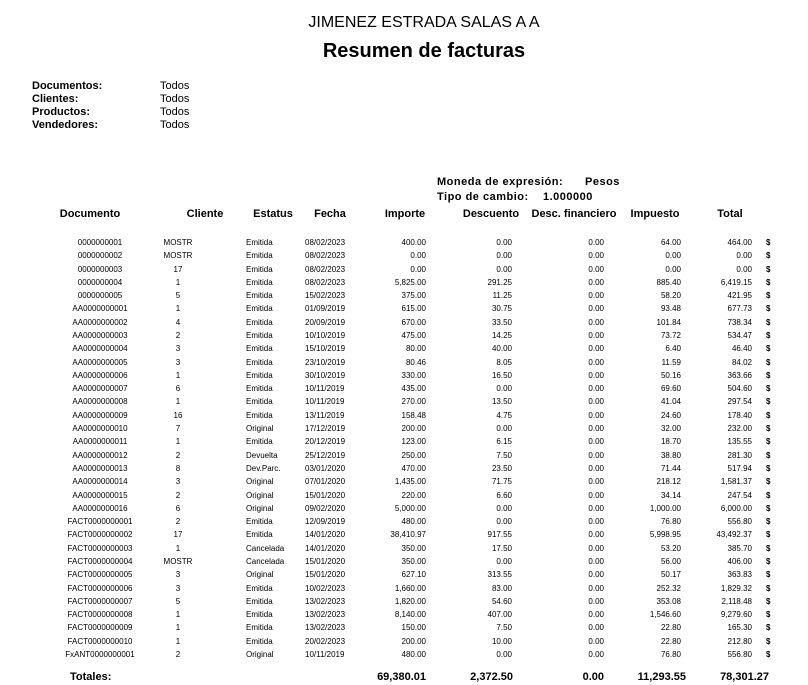 The height and width of the screenshot is (685, 808). Describe the element at coordinates (410, 482) in the screenshot. I see `amount-cell: 1,435.00` at that location.